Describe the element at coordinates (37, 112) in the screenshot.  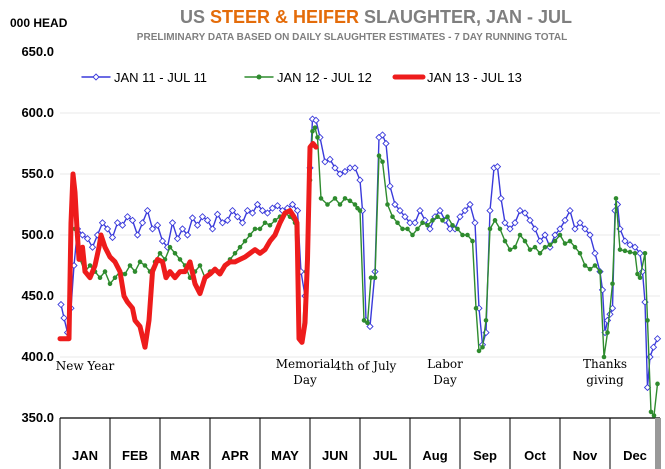
I see `y-tick-label: 600.0` at that location.